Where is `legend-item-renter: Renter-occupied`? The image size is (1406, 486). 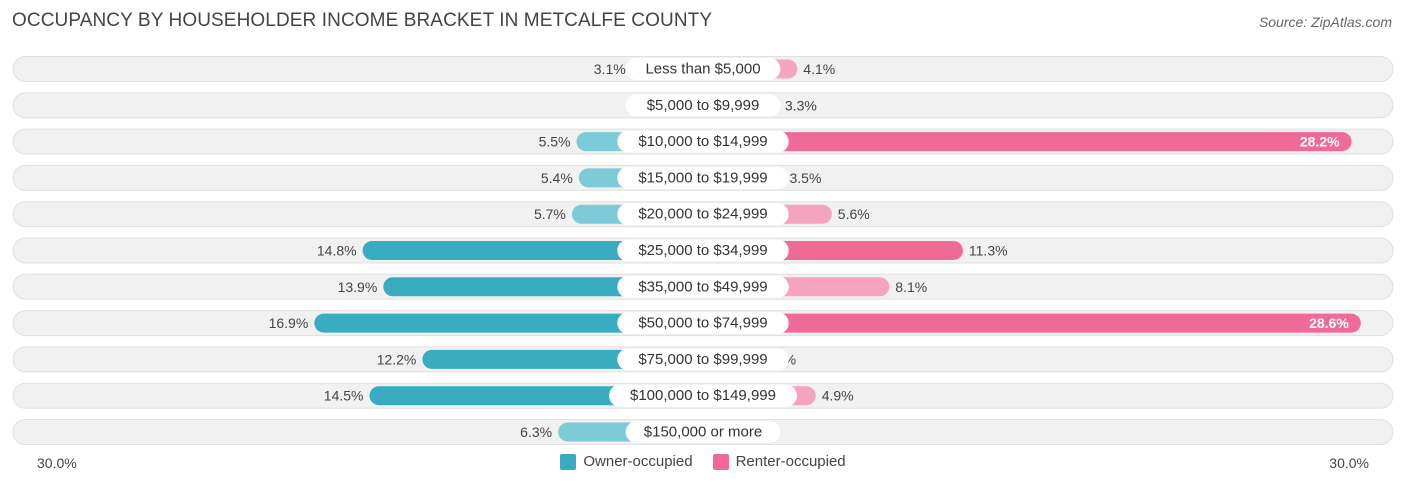
legend-item-renter: Renter-occupied is located at coordinates (779, 461).